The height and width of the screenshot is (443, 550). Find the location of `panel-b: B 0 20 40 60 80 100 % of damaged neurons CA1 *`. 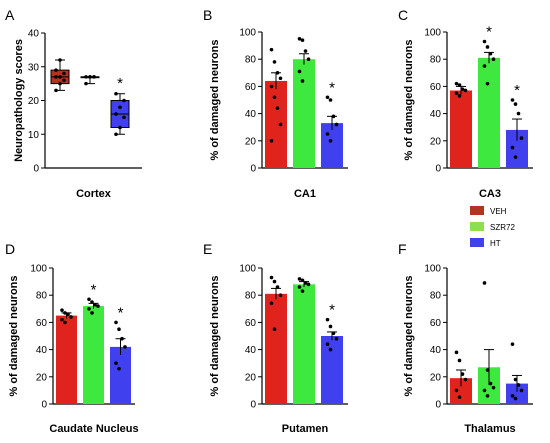

panel-b: B 0 20 40 60 80 100 % of damaged neurons CA1 * is located at coordinates (275, 103).